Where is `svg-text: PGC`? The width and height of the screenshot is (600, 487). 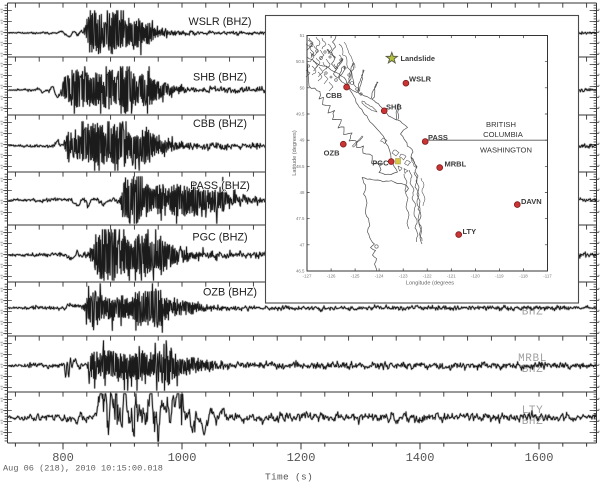
svg-text: PGC is located at coordinates (380, 163).